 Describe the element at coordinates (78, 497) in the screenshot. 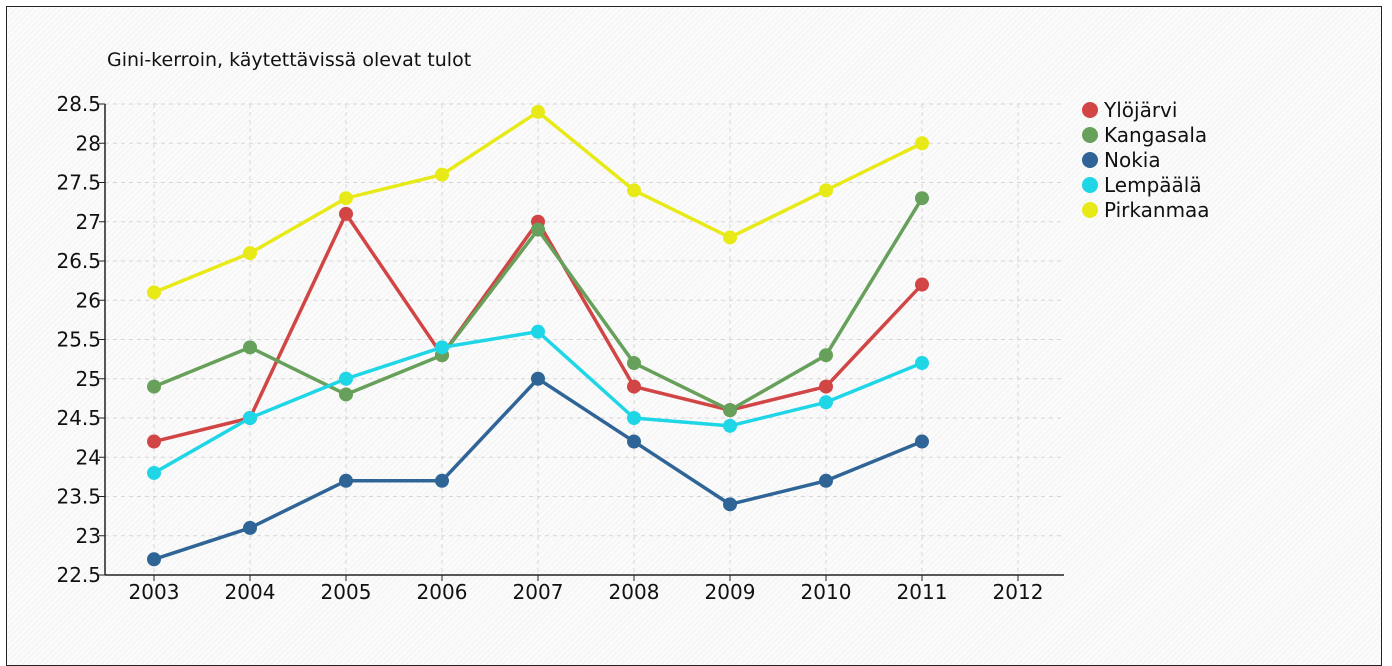

I see `y-tick-label: 23.5` at that location.